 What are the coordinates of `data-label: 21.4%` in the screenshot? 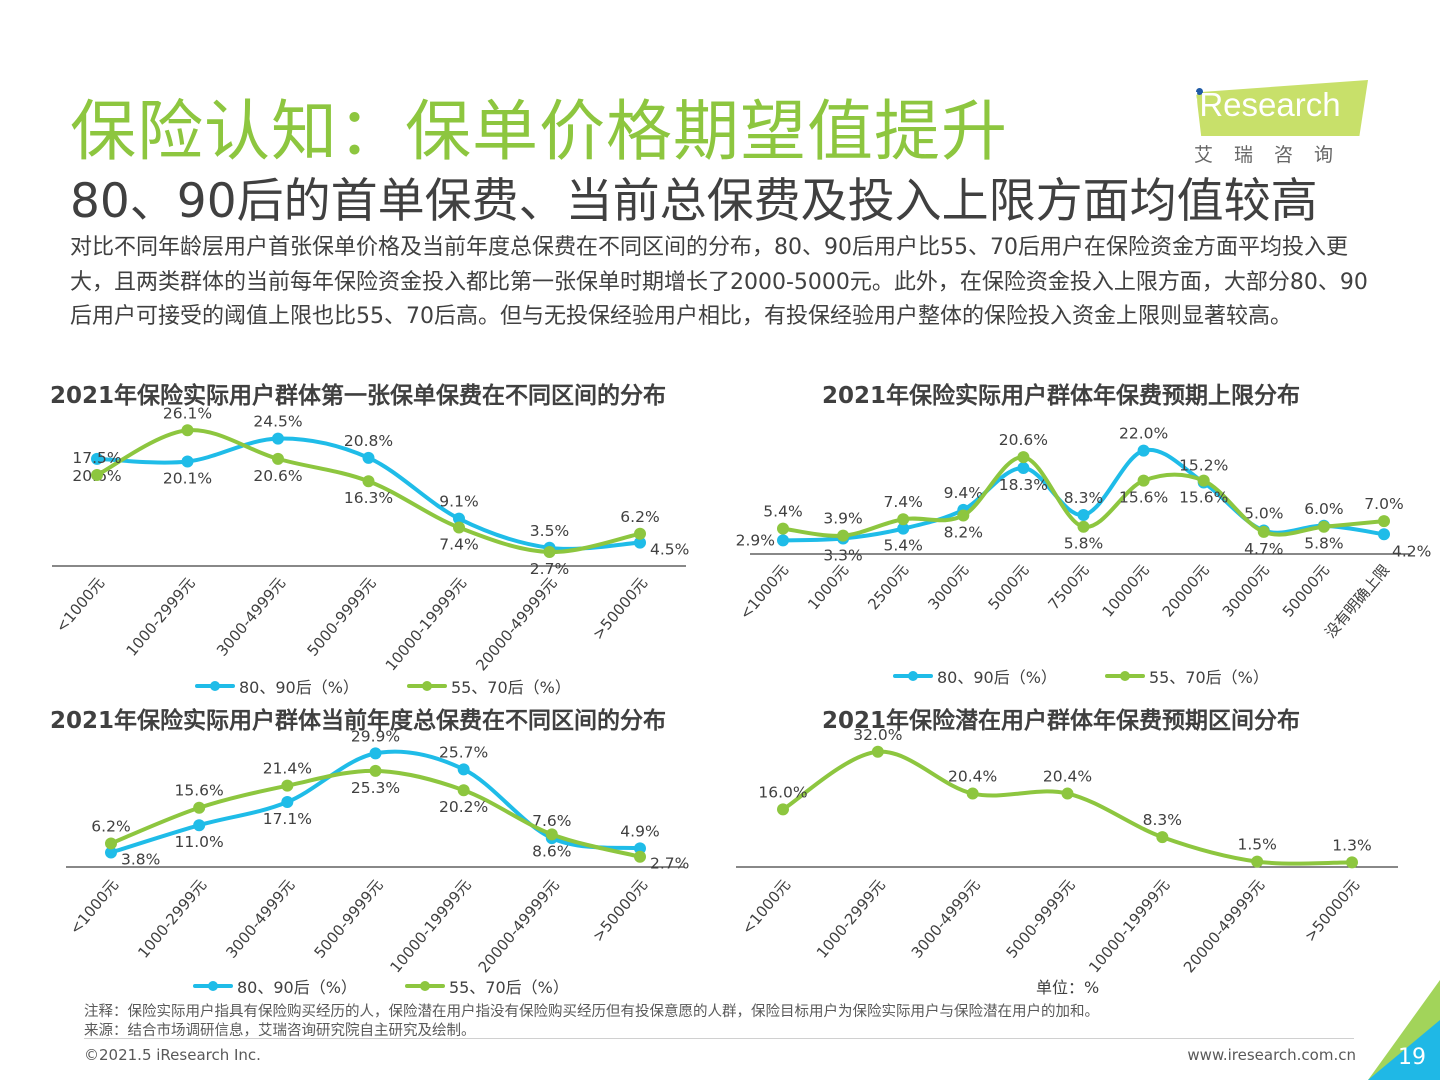 It's located at (287, 769).